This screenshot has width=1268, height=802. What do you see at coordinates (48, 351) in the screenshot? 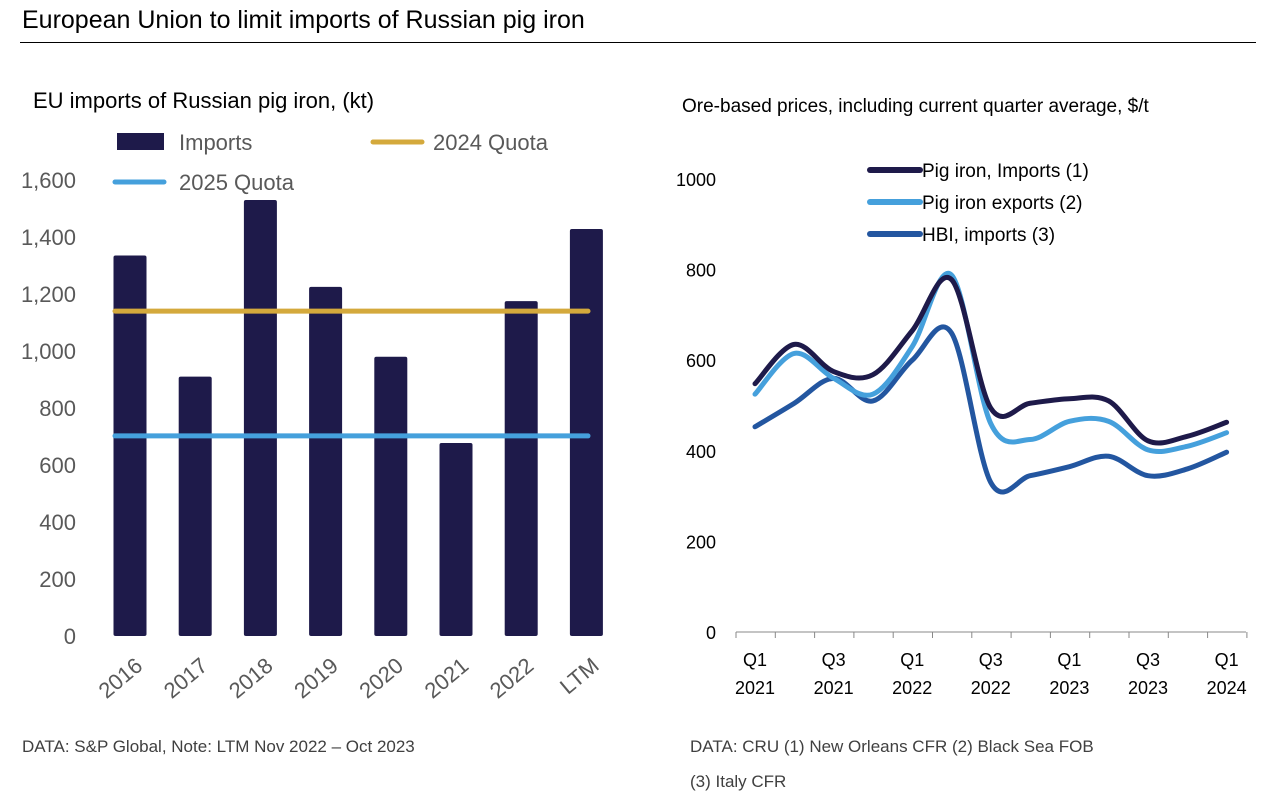
I see `y-tick-label: 1,000` at bounding box center [48, 351].